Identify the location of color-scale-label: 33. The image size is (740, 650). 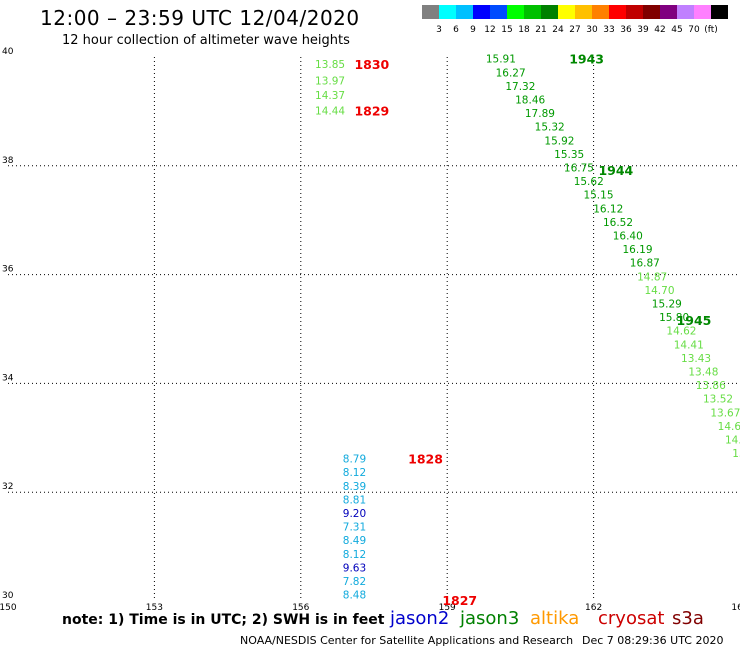
(608, 30).